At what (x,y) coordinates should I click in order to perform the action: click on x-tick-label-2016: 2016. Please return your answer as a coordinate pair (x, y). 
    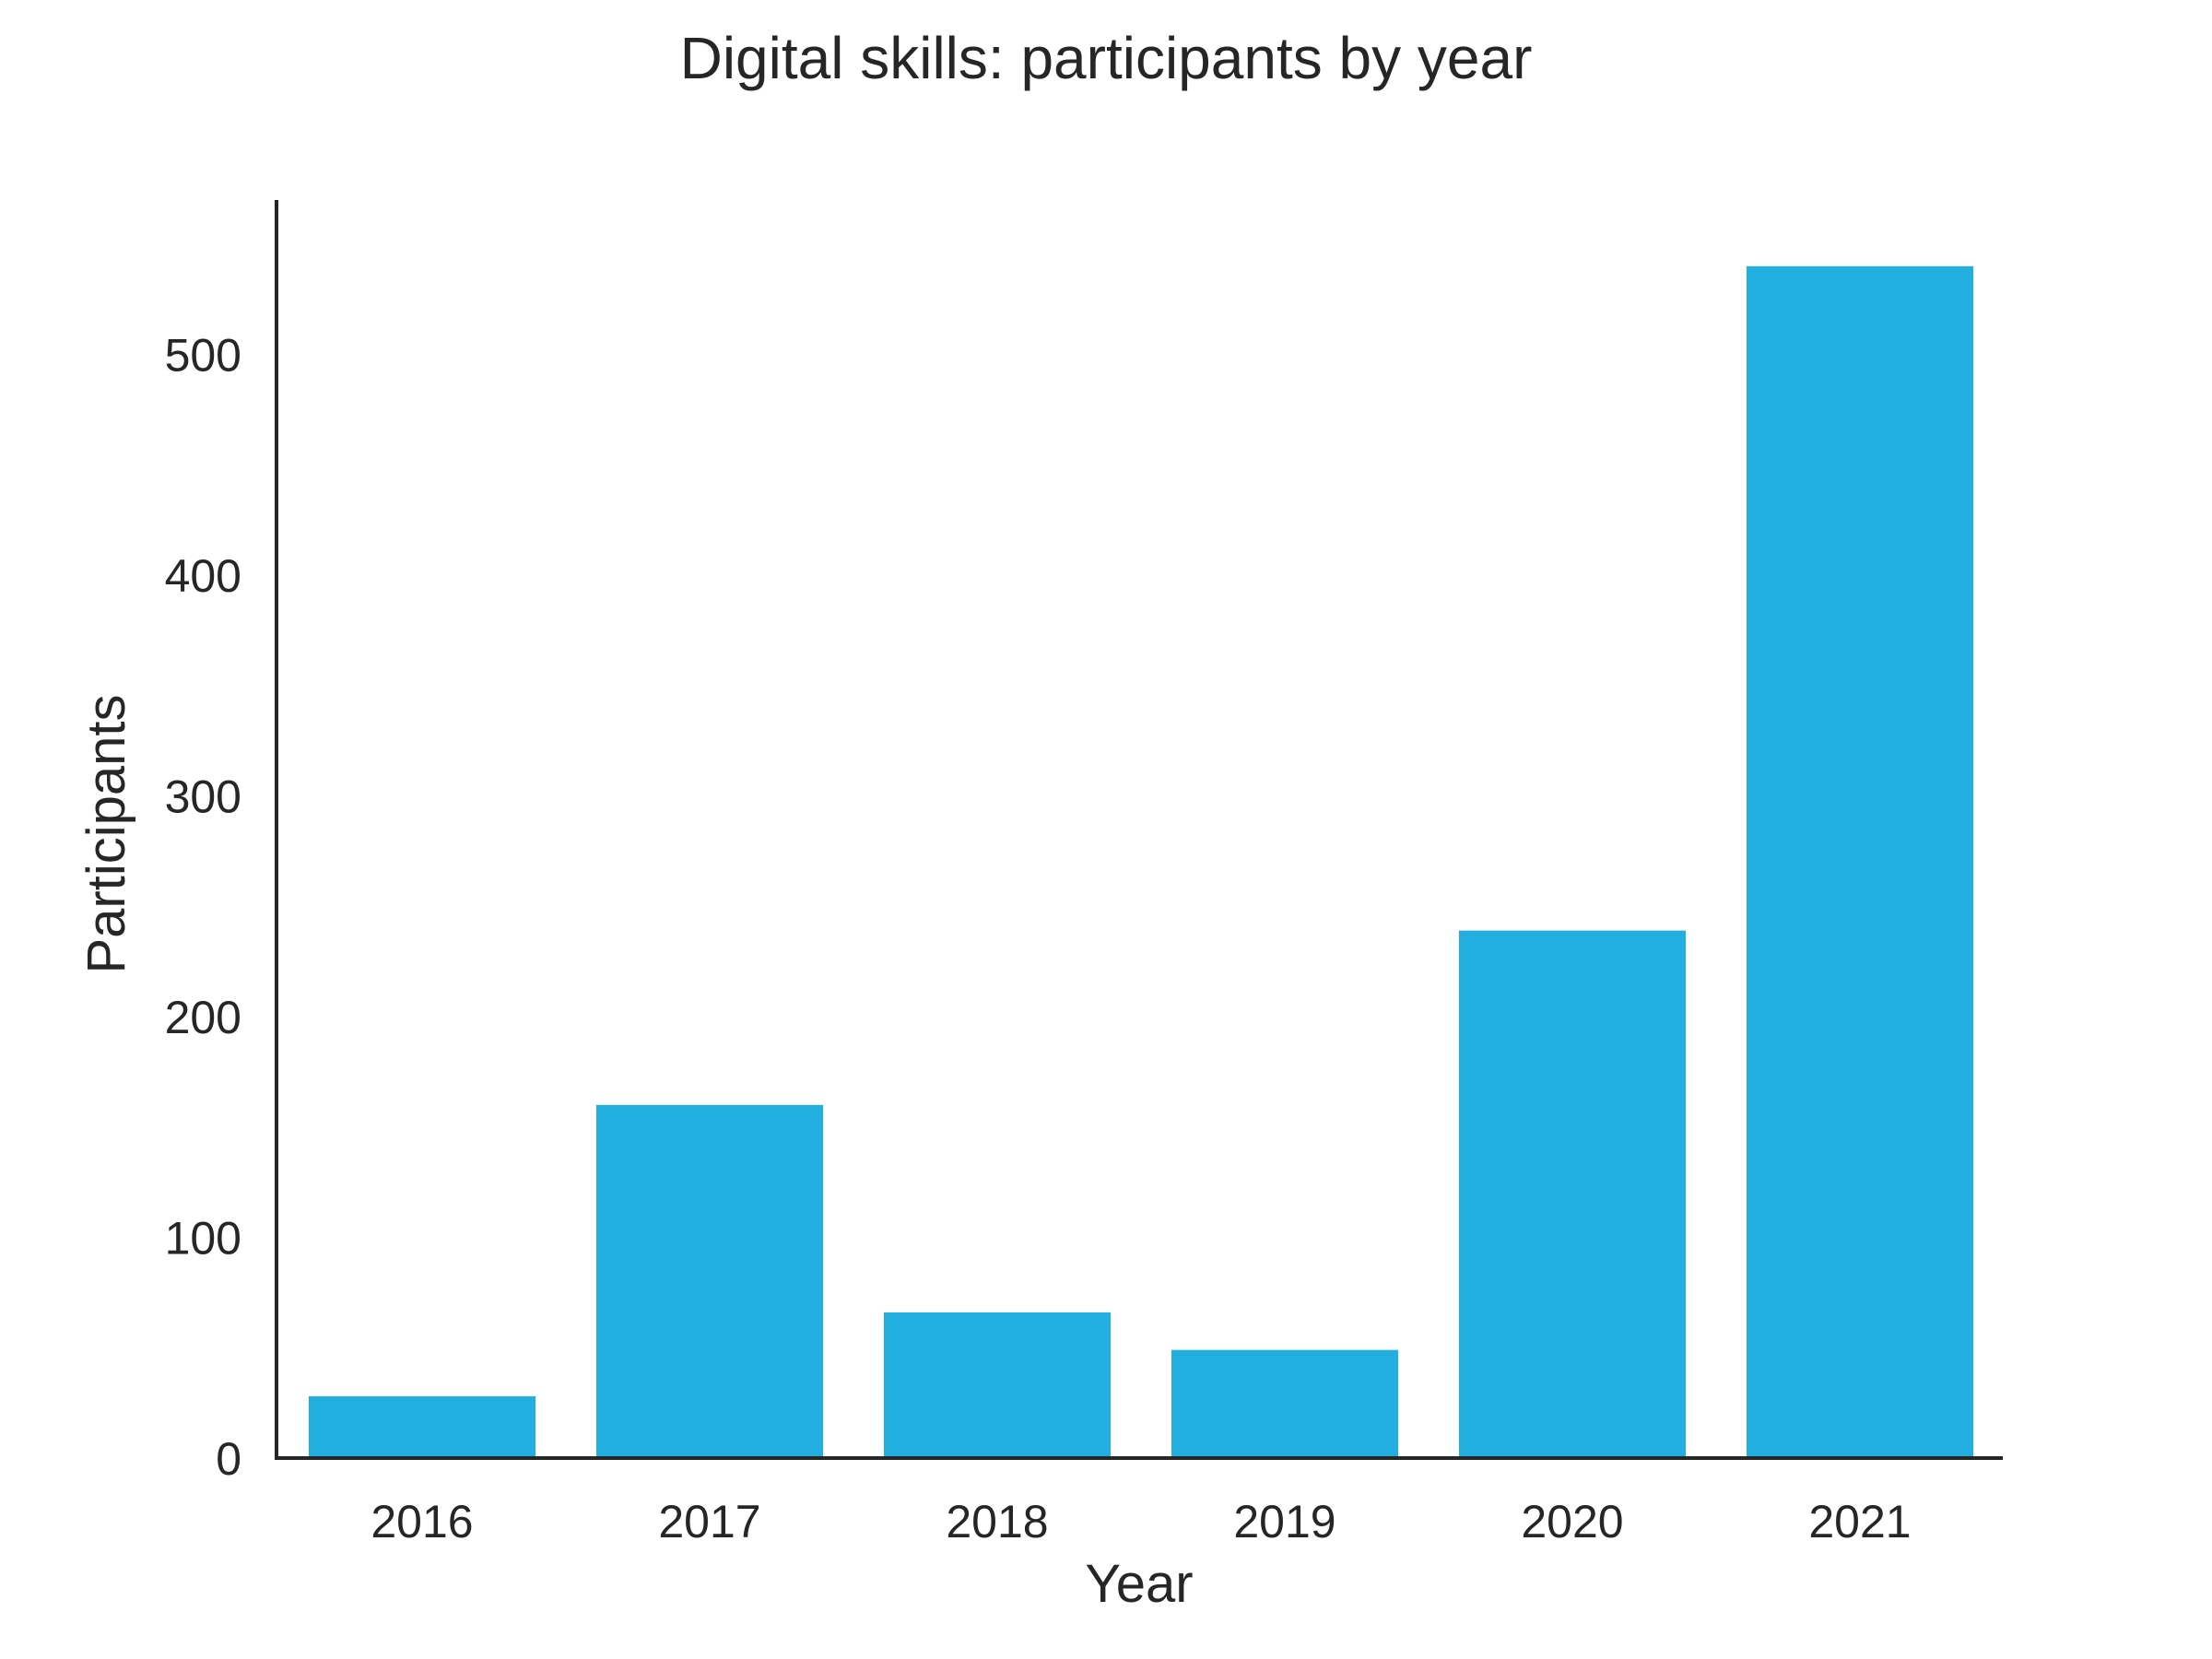
    Looking at the image, I should click on (422, 1521).